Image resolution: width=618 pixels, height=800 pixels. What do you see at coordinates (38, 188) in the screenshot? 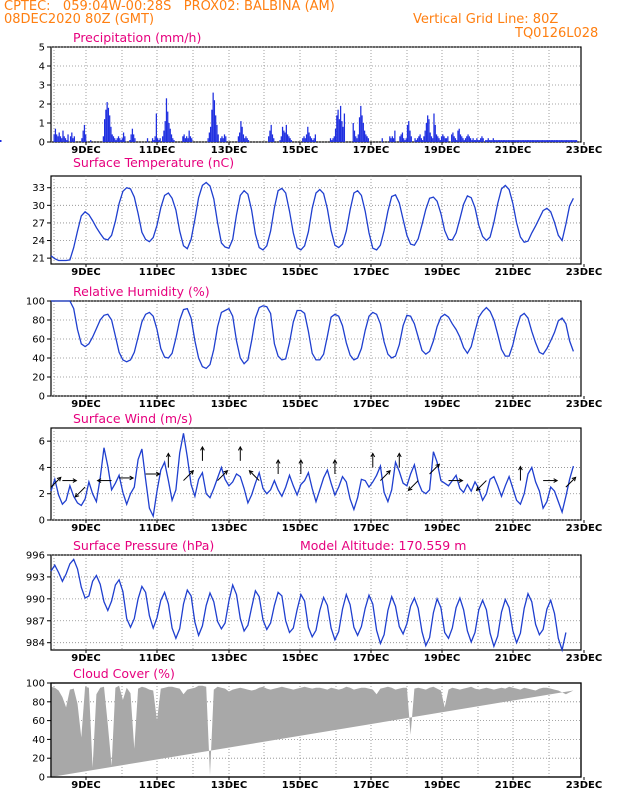
I see `y-tick-label: 33` at bounding box center [38, 188].